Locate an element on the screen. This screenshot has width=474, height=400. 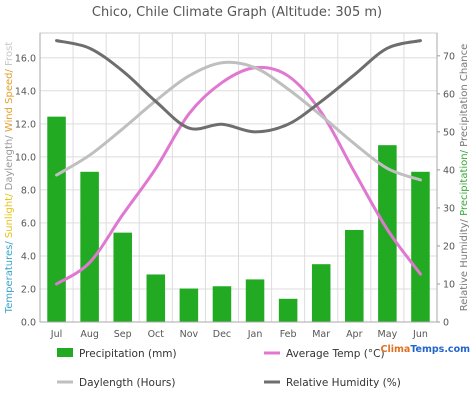
legend-label: Relative Humidity (%) is located at coordinates (343, 383).